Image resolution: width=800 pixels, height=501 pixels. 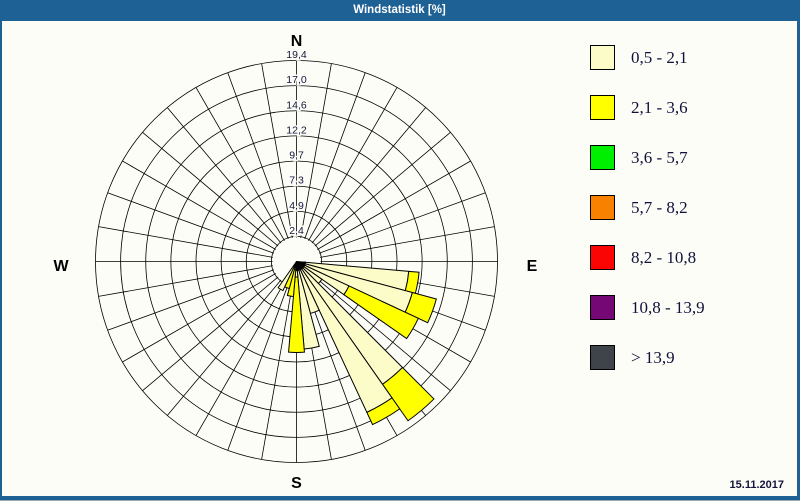 I want to click on center-hub, so click(x=300, y=266).